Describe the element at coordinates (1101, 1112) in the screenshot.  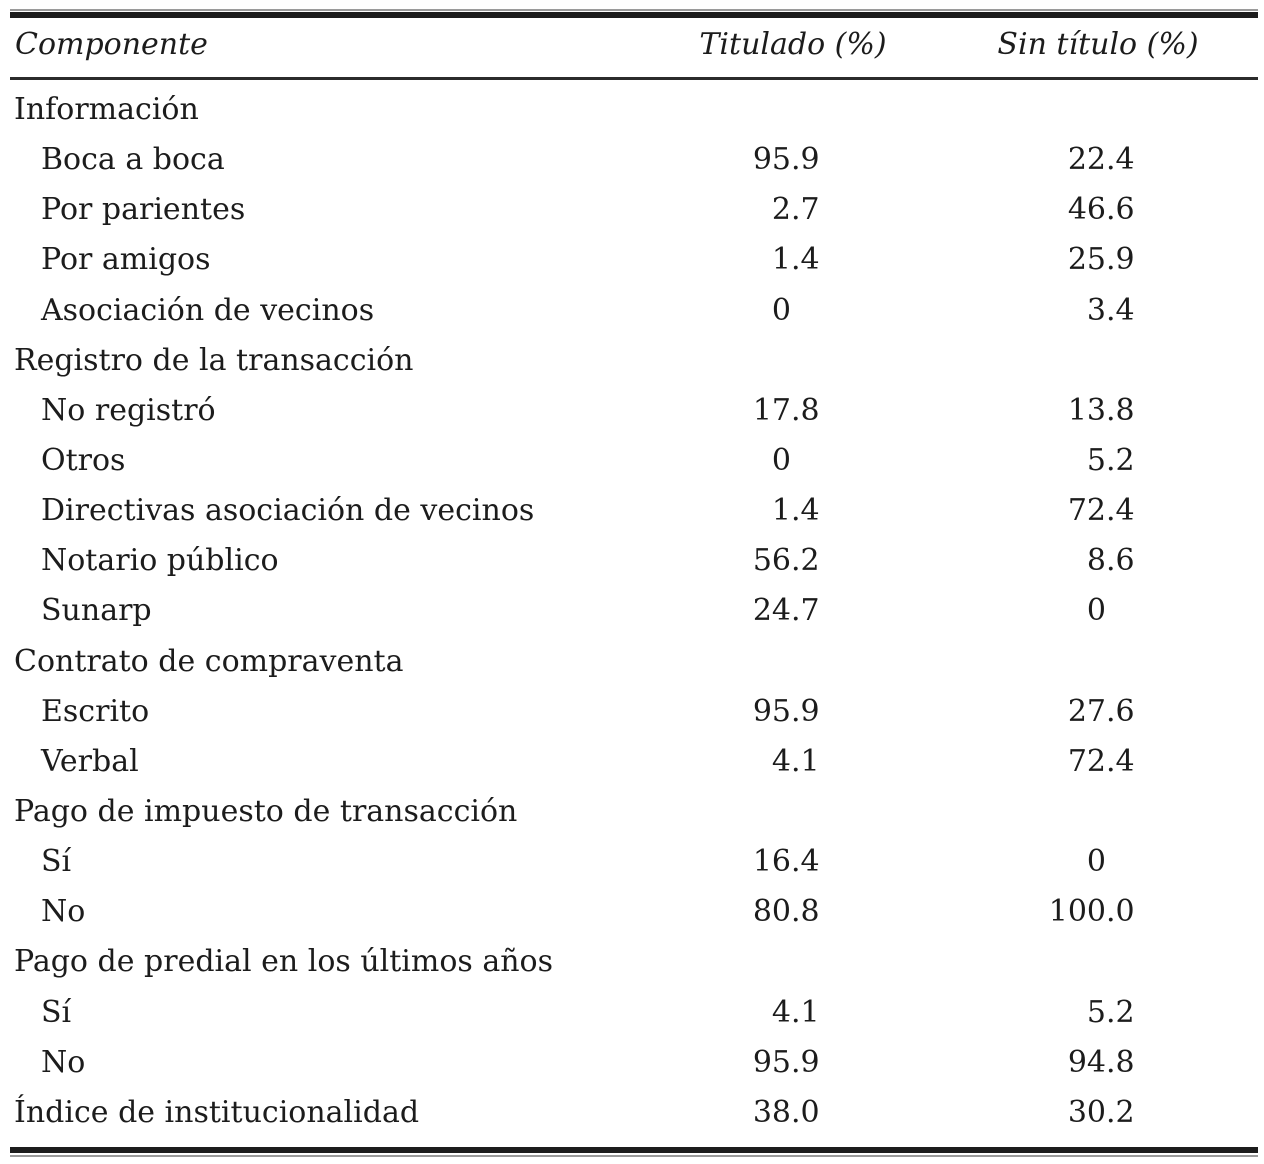
I see `value-sin-titulo: 30.2` at that location.